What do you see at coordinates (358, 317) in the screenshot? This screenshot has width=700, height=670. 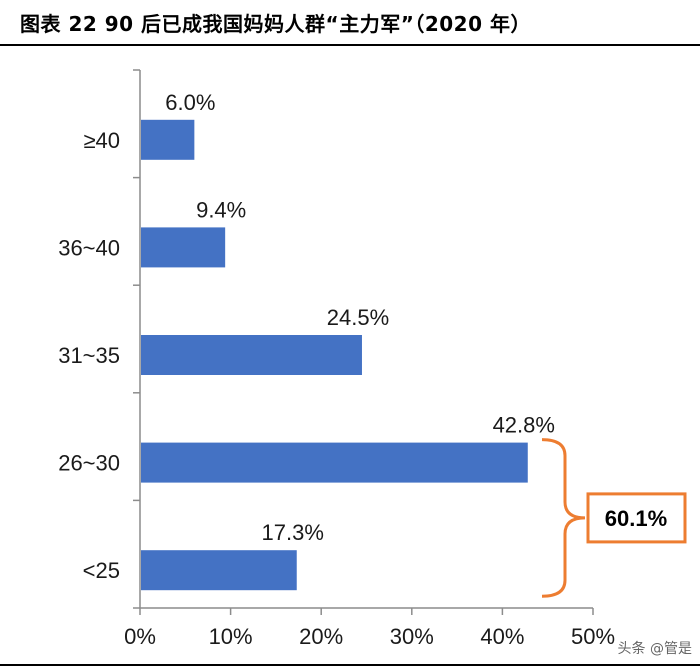 I see `value-label: 24.5%` at bounding box center [358, 317].